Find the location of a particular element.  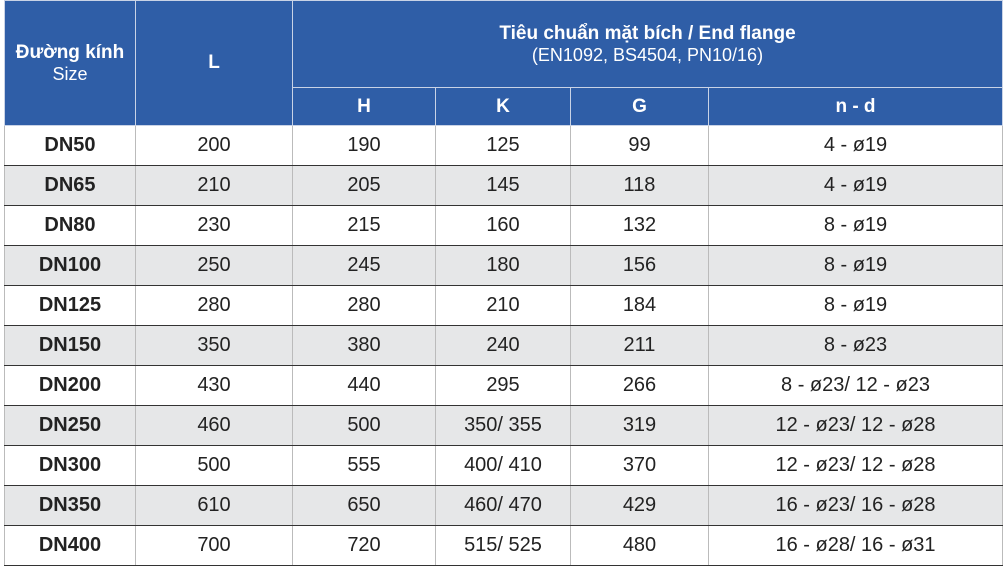

value-cell: 184 is located at coordinates (639, 305).